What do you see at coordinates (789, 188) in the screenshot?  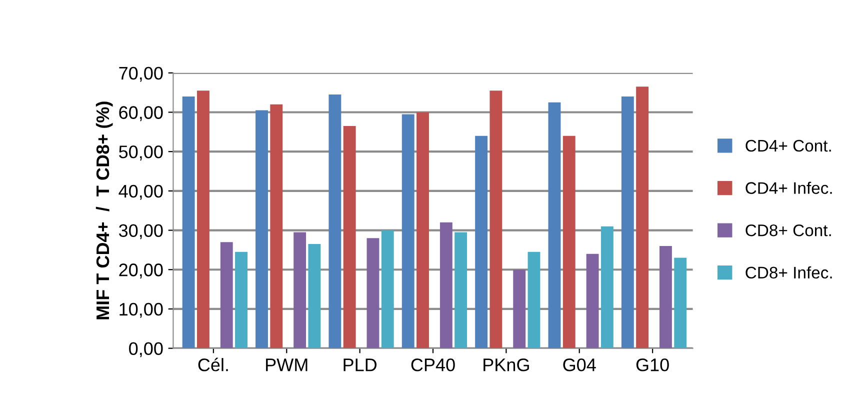 I see `legend-label: CD4+ Infec.` at bounding box center [789, 188].